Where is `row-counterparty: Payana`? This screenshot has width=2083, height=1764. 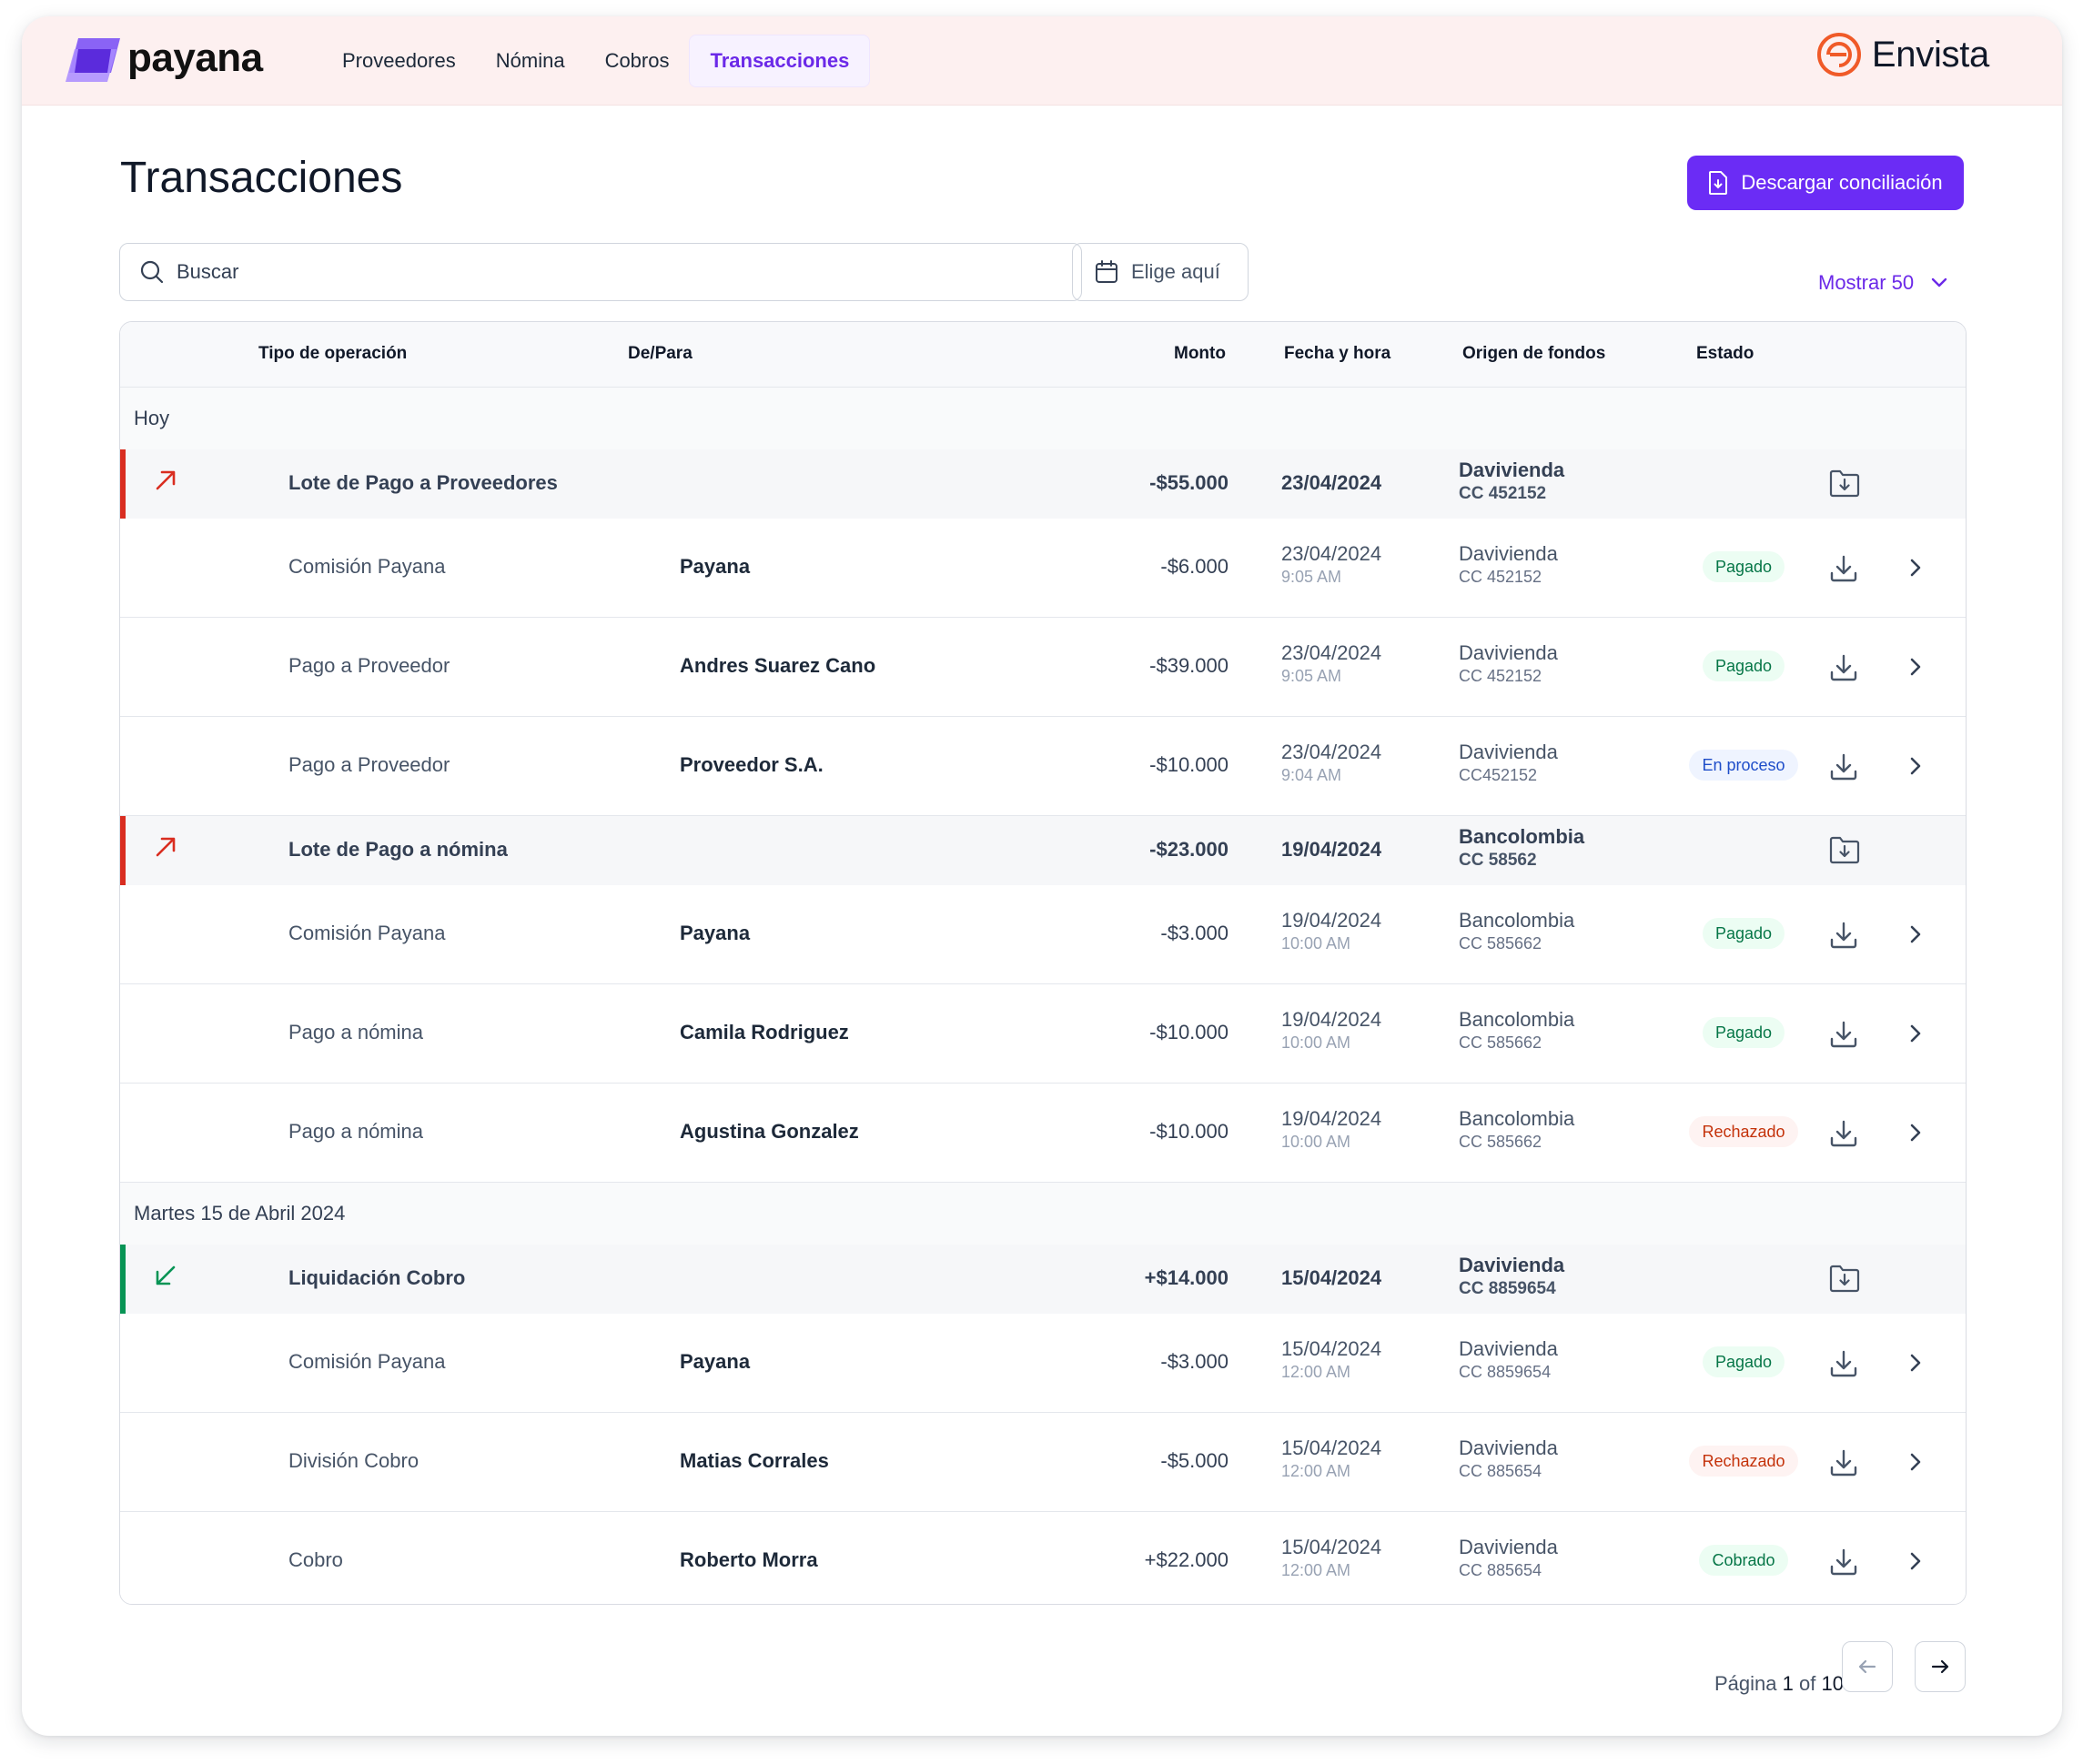
row-counterparty: Payana is located at coordinates (715, 567).